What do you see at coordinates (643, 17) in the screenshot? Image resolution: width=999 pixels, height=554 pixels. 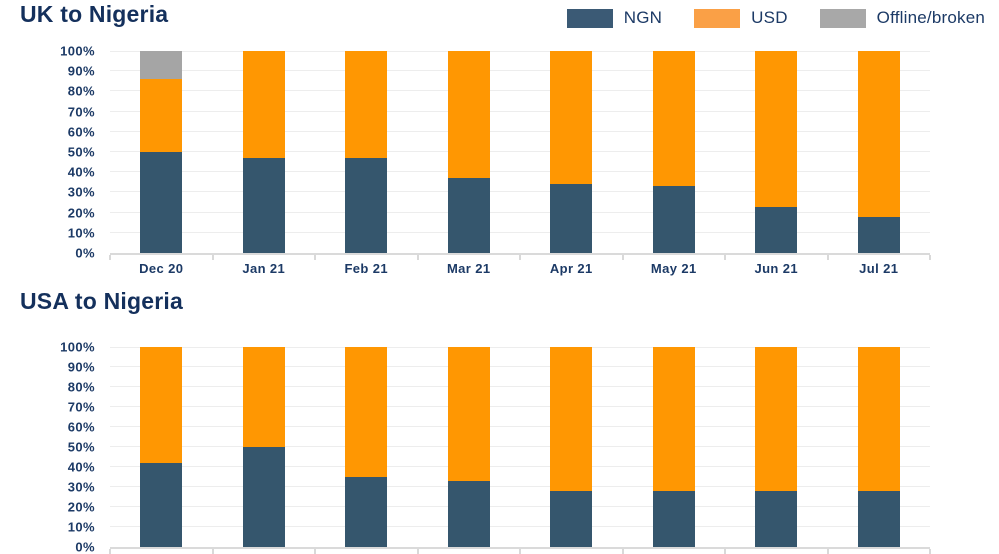 I see `legend-label: NGN` at bounding box center [643, 17].